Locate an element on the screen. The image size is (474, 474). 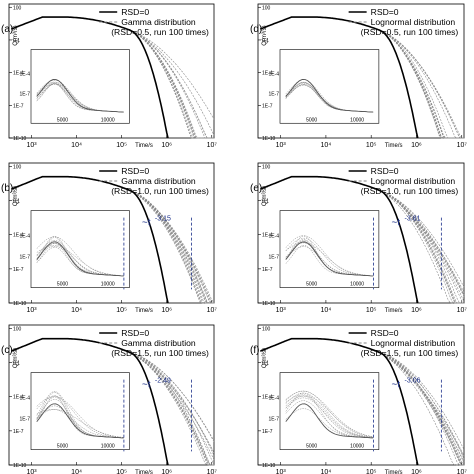
panel-label: (d) is located at coordinates (256, 29).